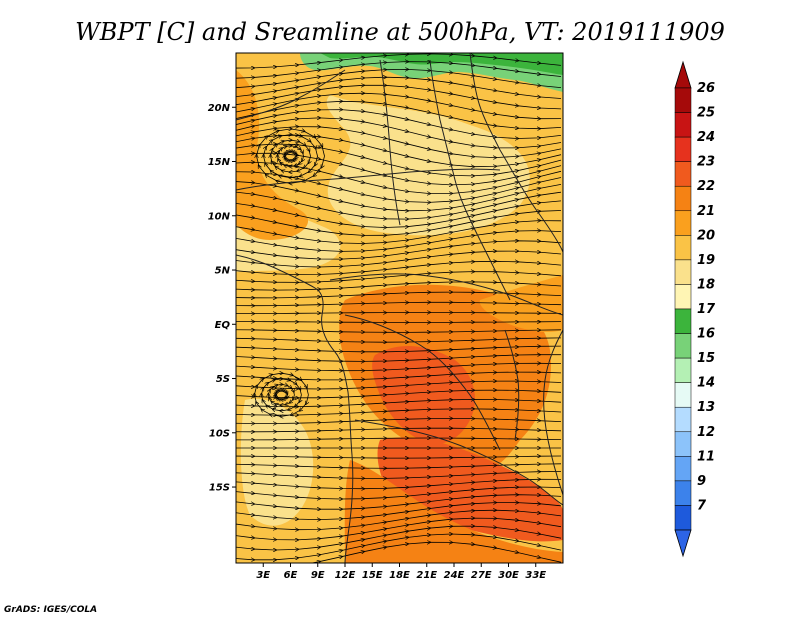 This screenshot has height=618, width=800. I want to click on latitude-axis: 20N 15N 10N 5N EQ 5S 10S 15S, so click(222, 298).